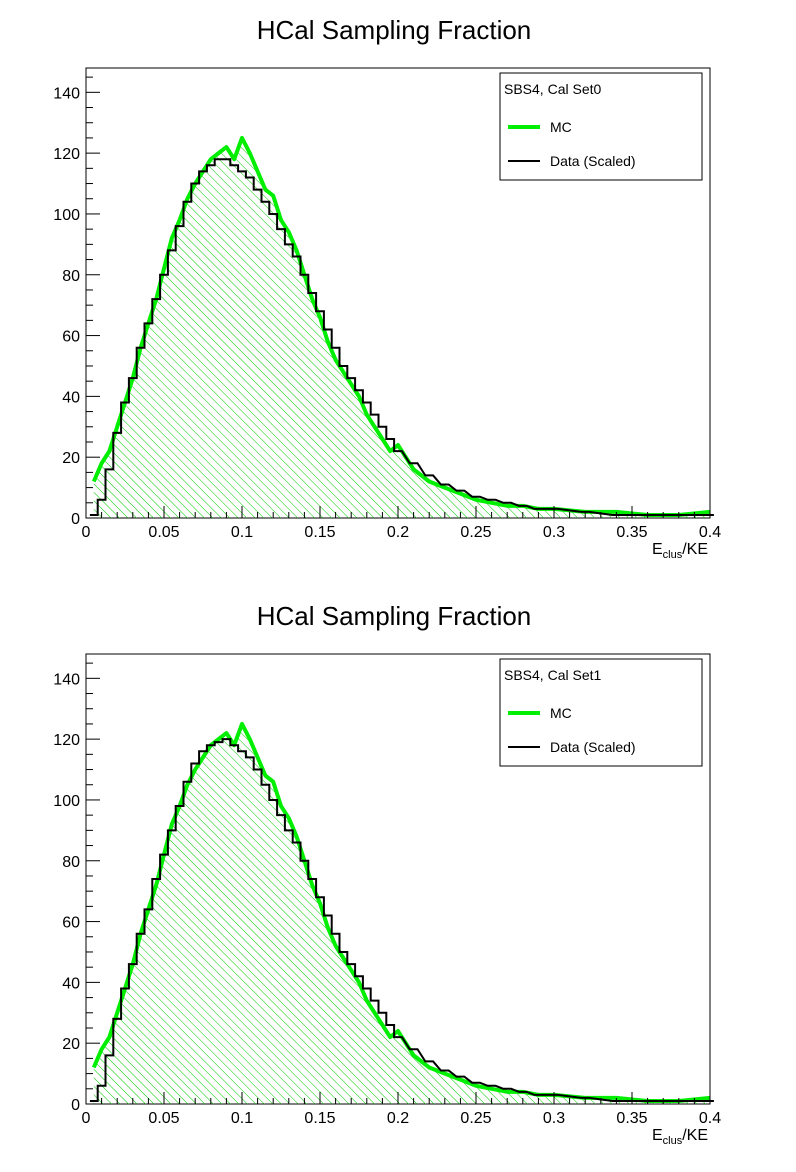  I want to click on legend: SBS4, Cal Set0 MC Data (Scaled), so click(601, 126).